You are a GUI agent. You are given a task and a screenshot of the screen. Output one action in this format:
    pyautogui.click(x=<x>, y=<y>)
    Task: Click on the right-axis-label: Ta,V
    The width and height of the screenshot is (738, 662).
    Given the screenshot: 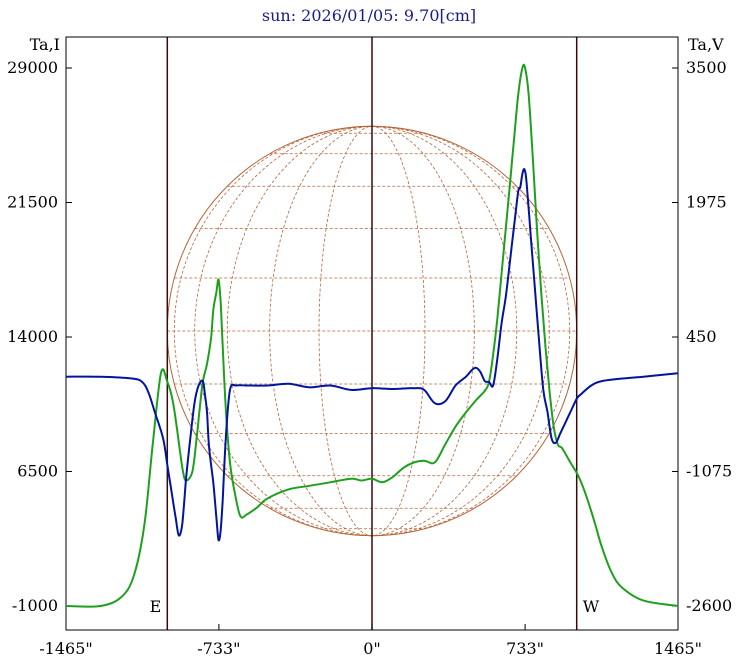 What is the action you would take?
    pyautogui.click(x=706, y=44)
    